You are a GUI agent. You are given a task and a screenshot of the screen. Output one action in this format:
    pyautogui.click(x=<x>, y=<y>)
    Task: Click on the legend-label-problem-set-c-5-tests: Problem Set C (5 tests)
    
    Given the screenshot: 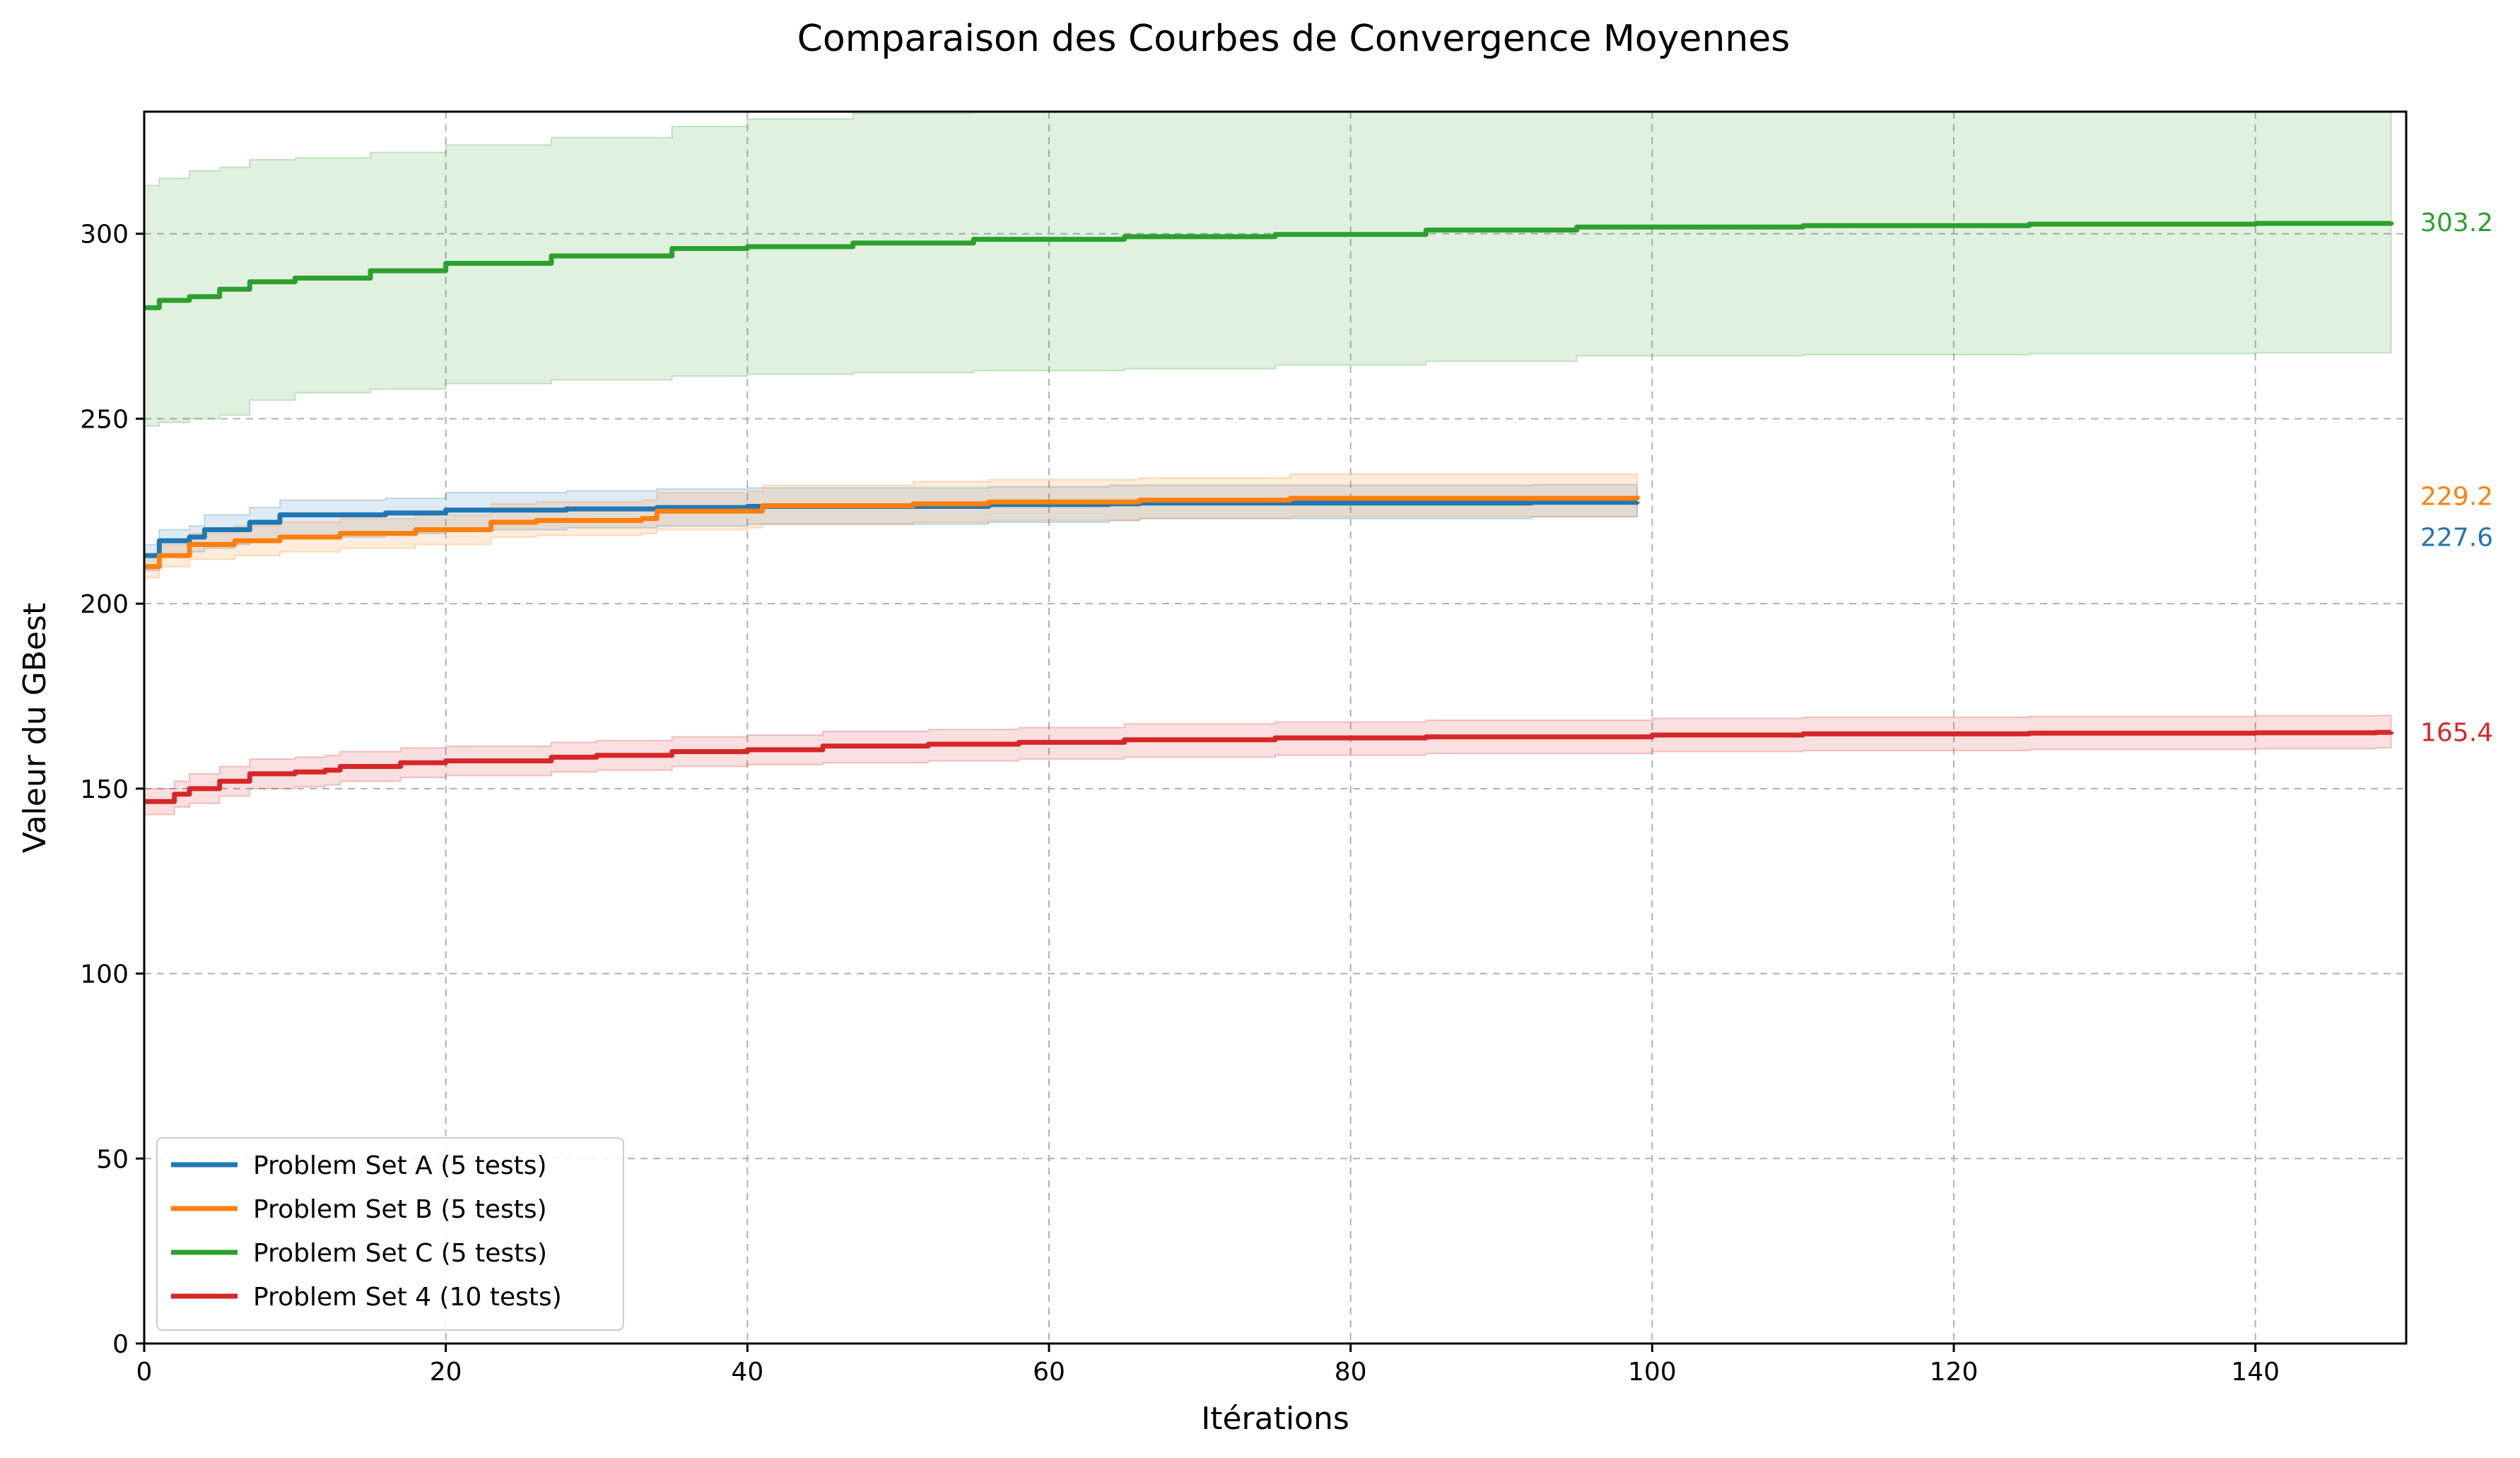 What is the action you would take?
    pyautogui.click(x=400, y=1253)
    